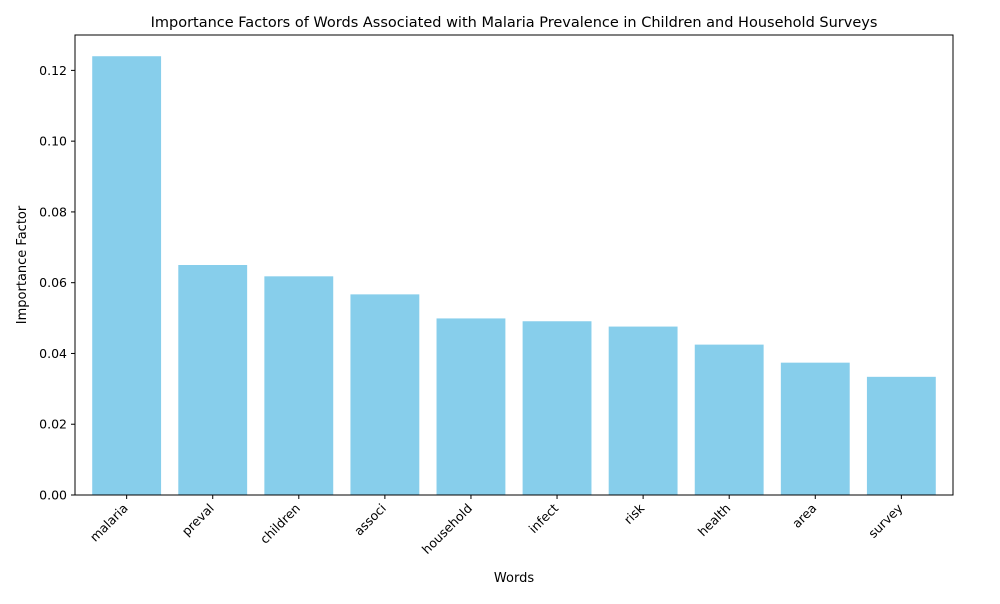 The width and height of the screenshot is (1000, 604). Describe the element at coordinates (127, 275) in the screenshot. I see `bar-malaria` at that location.